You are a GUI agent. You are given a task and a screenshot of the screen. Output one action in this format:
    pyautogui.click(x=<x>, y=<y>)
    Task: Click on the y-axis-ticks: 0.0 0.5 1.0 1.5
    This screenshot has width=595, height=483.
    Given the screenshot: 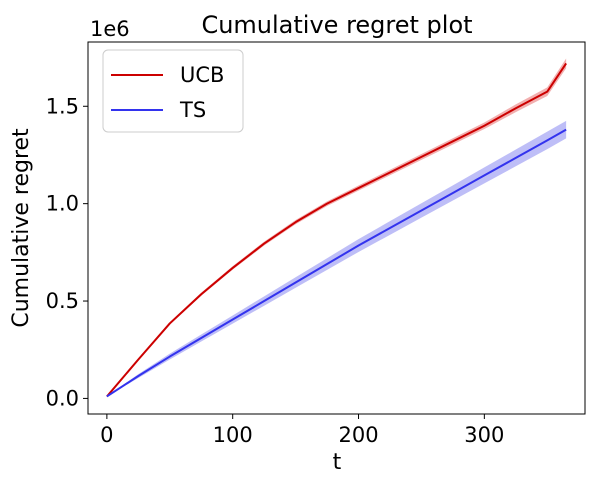 What is the action you would take?
    pyautogui.click(x=67, y=252)
    